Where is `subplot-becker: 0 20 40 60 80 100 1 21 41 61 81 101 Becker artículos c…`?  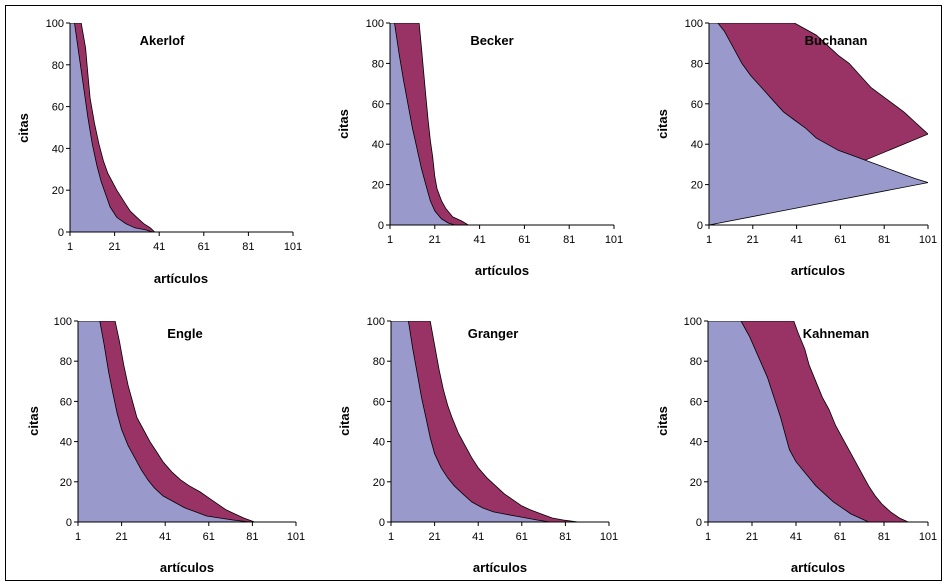
subplot-becker: 0 20 40 60 80 100 1 21 41 61 81 101 Becker artículos c… is located at coordinates (479, 148).